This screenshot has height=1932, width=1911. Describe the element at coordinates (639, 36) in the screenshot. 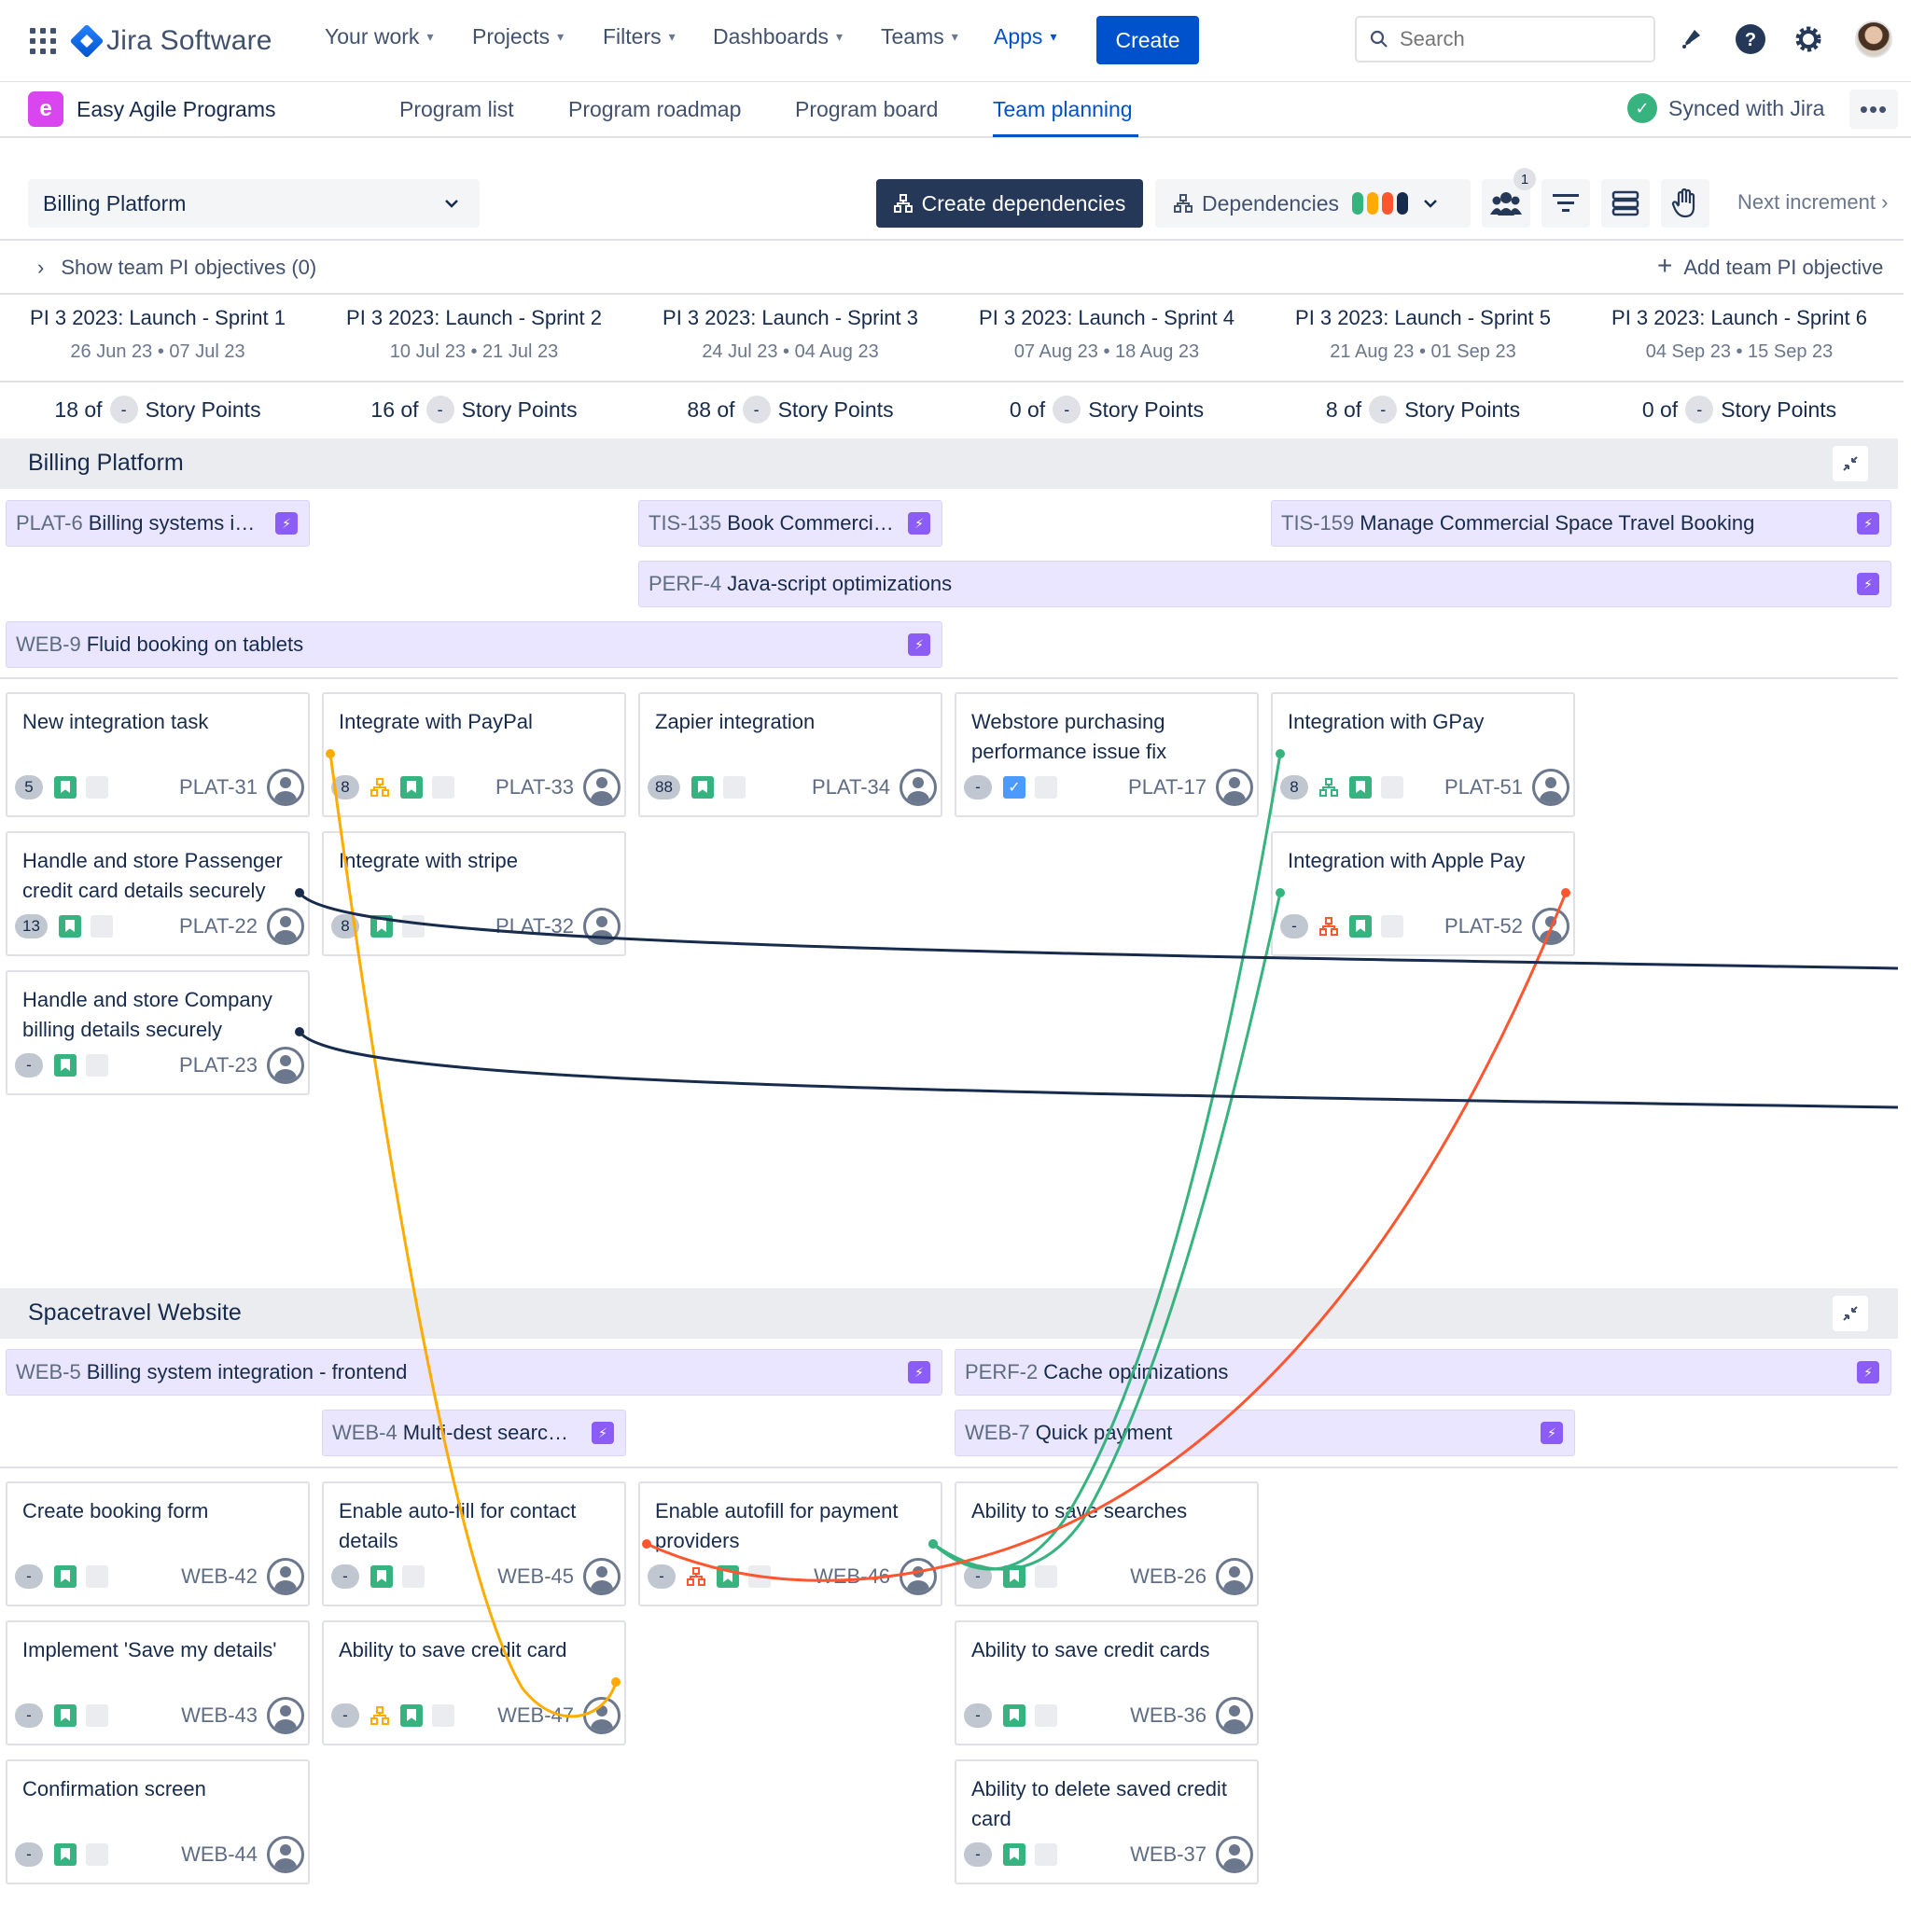

I see `nav-filters: Filters ▾` at that location.